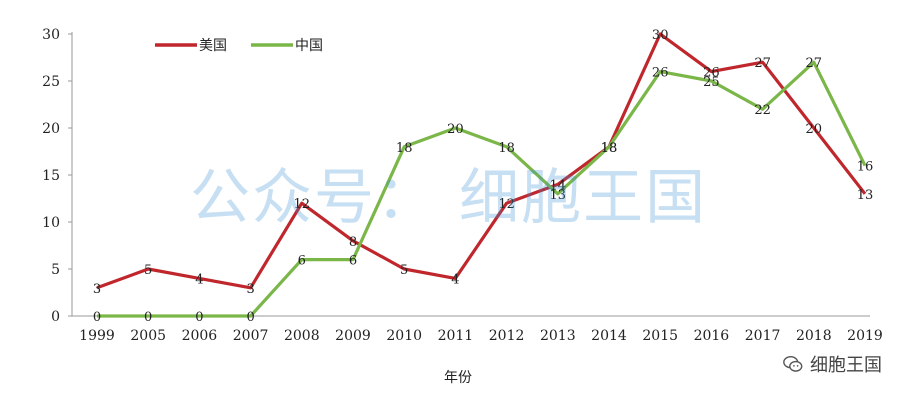 The height and width of the screenshot is (403, 900). Describe the element at coordinates (558, 336) in the screenshot. I see `x-tick-label: 2013` at that location.